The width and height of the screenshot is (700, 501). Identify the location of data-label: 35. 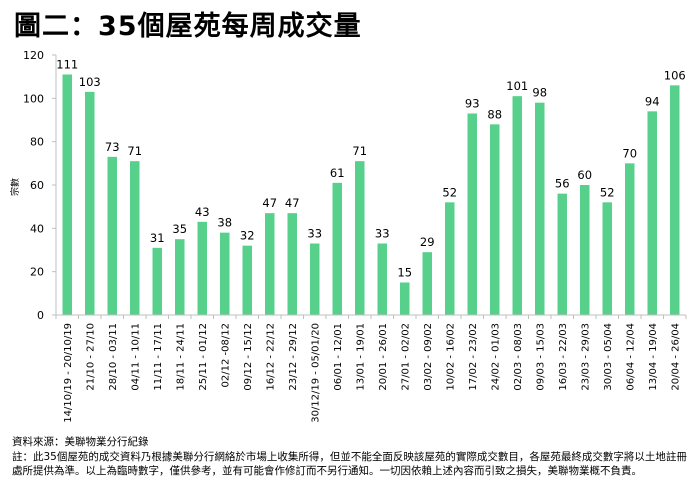
(179, 229).